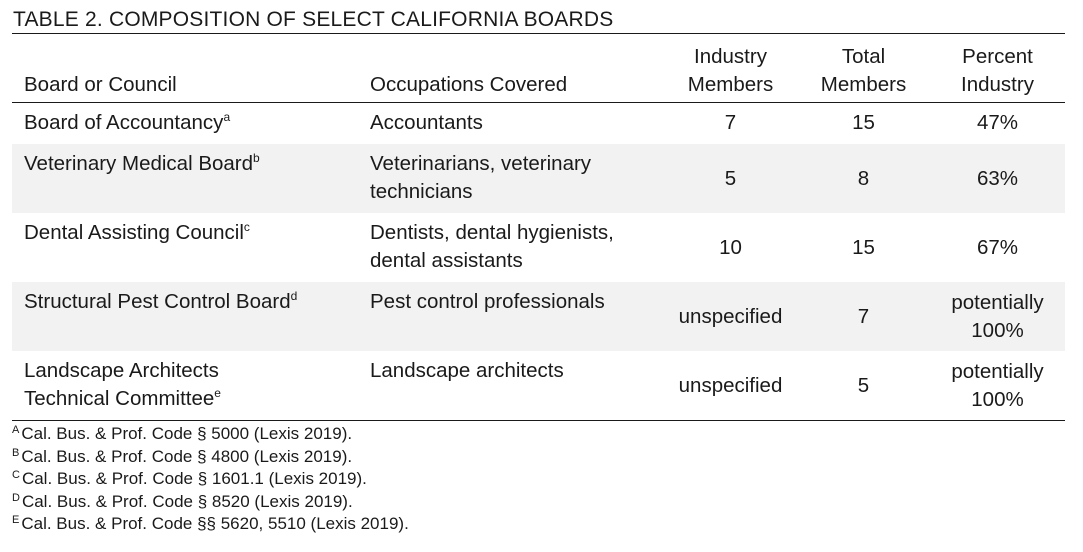 Image resolution: width=1083 pixels, height=552 pixels. I want to click on percent-industry-cell: 67%, so click(997, 248).